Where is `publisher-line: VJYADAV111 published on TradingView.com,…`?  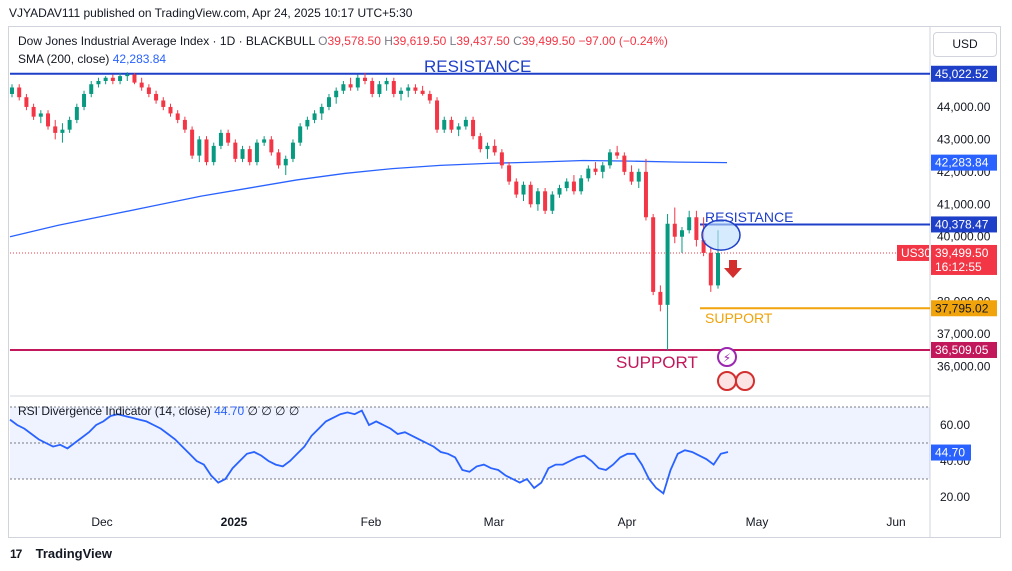 publisher-line: VJYADAV111 published on TradingView.com,… is located at coordinates (211, 13).